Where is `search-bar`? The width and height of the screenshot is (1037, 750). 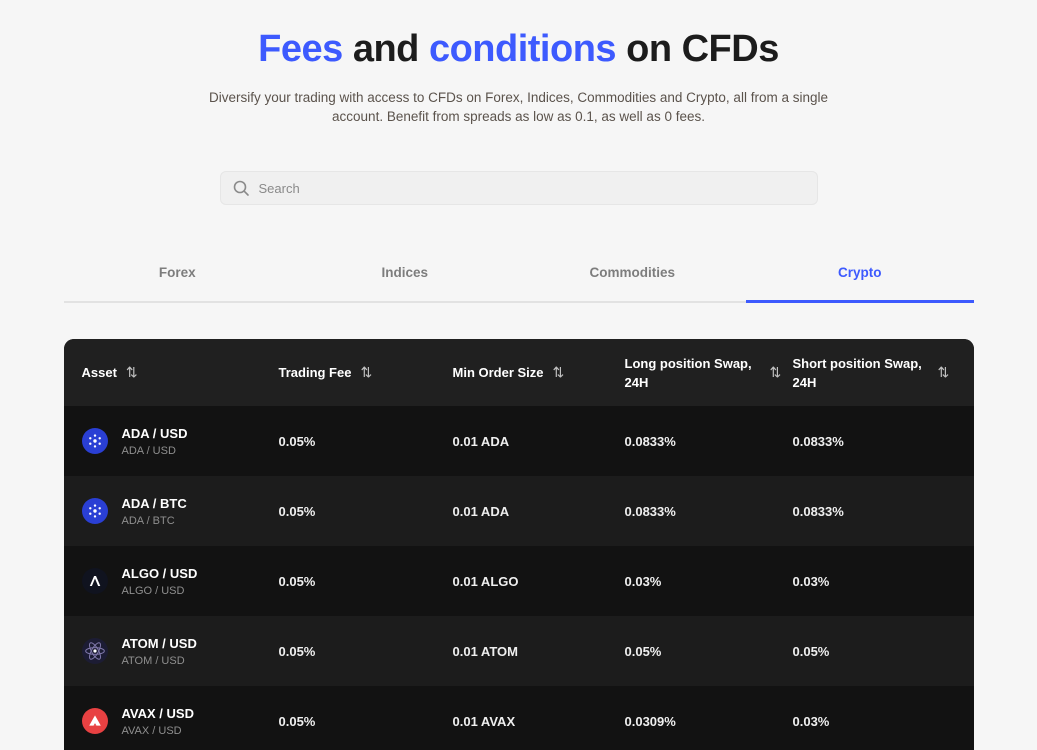 search-bar is located at coordinates (518, 188).